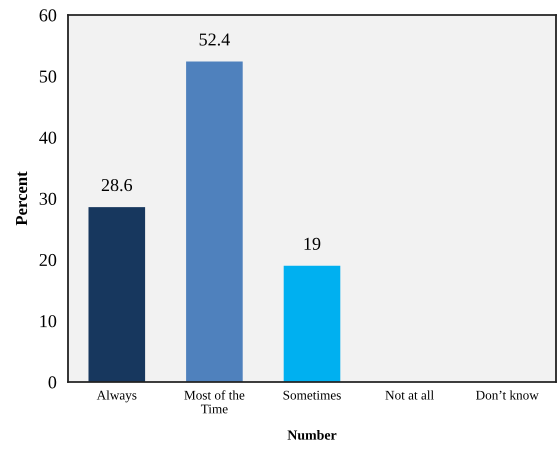 The width and height of the screenshot is (558, 457). What do you see at coordinates (507, 395) in the screenshot?
I see `x-tick-label: Don’t know` at bounding box center [507, 395].